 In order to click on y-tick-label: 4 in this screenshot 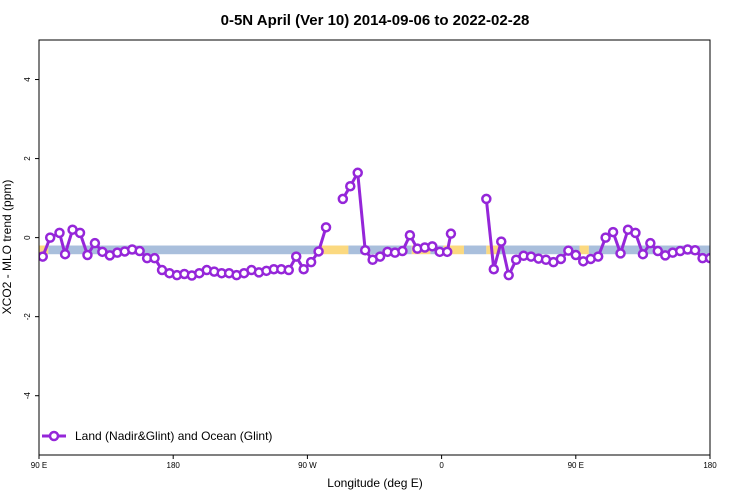, I will do `click(27, 79)`.